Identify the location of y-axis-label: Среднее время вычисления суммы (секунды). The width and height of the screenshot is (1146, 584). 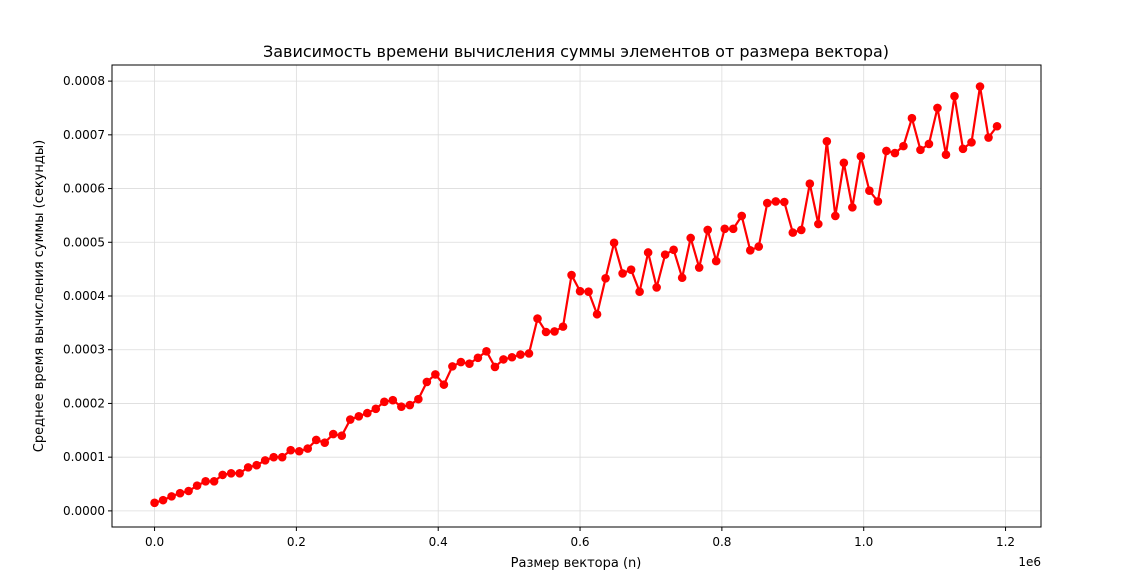
(39, 296).